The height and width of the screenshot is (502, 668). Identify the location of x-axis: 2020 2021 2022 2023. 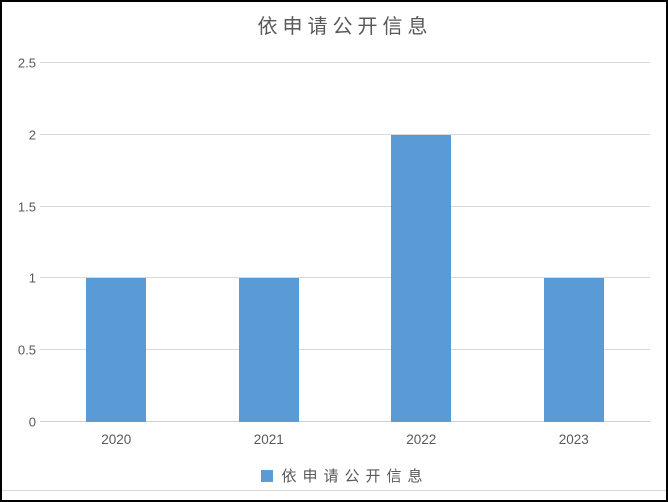
(345, 440).